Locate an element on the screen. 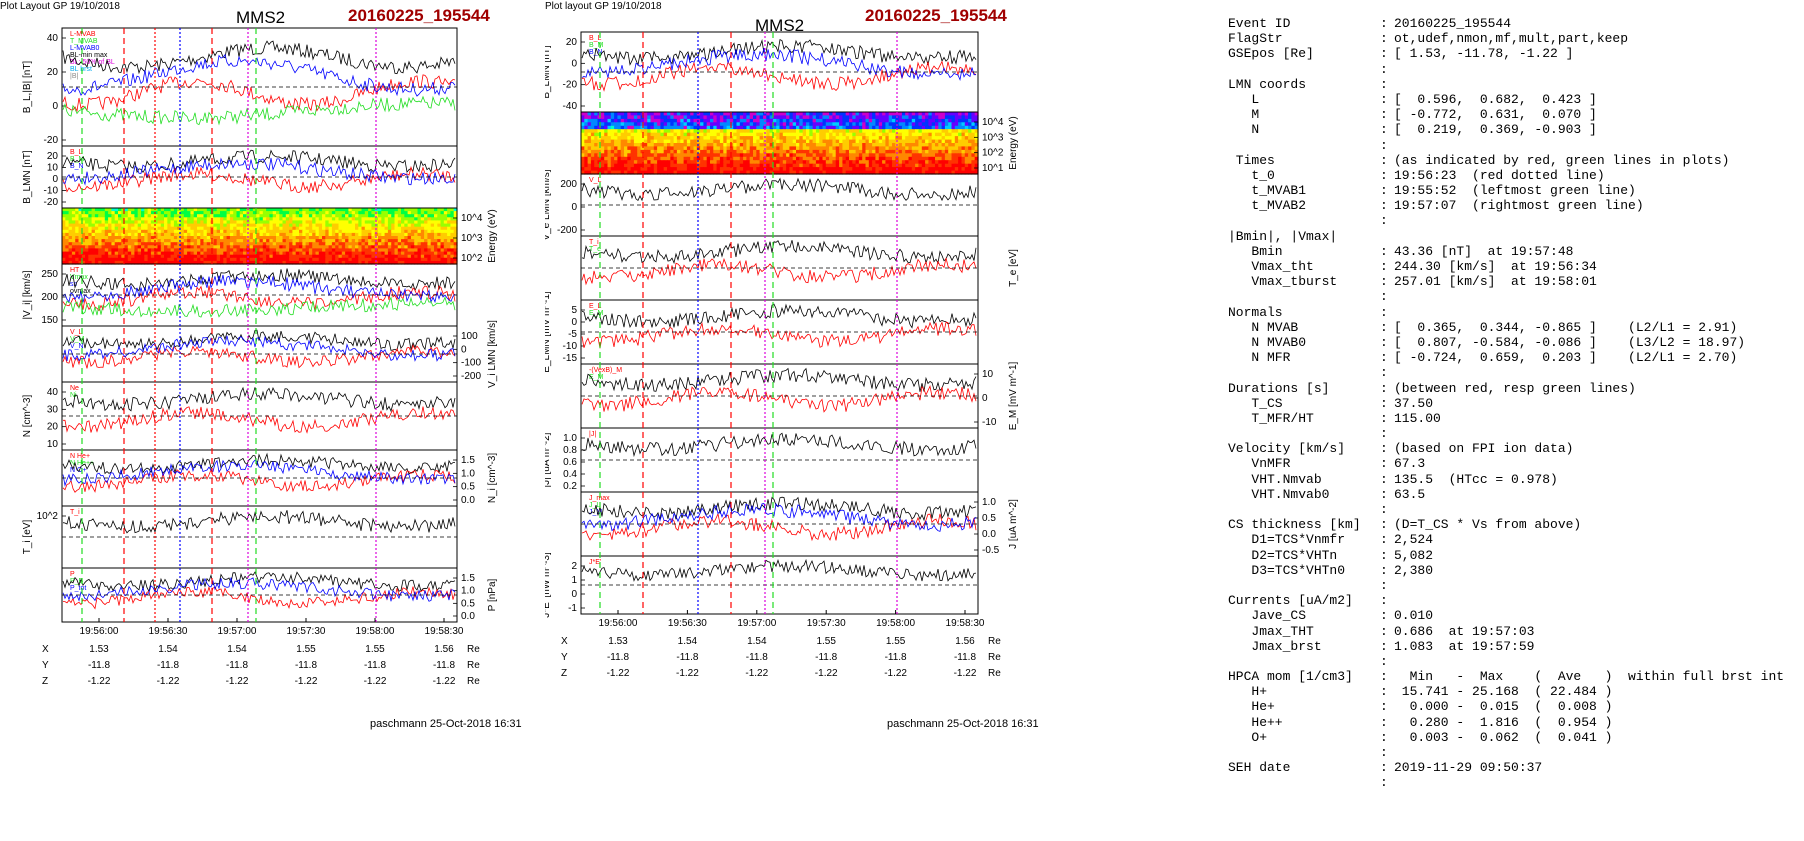  y-axis-label: N_i [cm^-3] is located at coordinates (492, 478).